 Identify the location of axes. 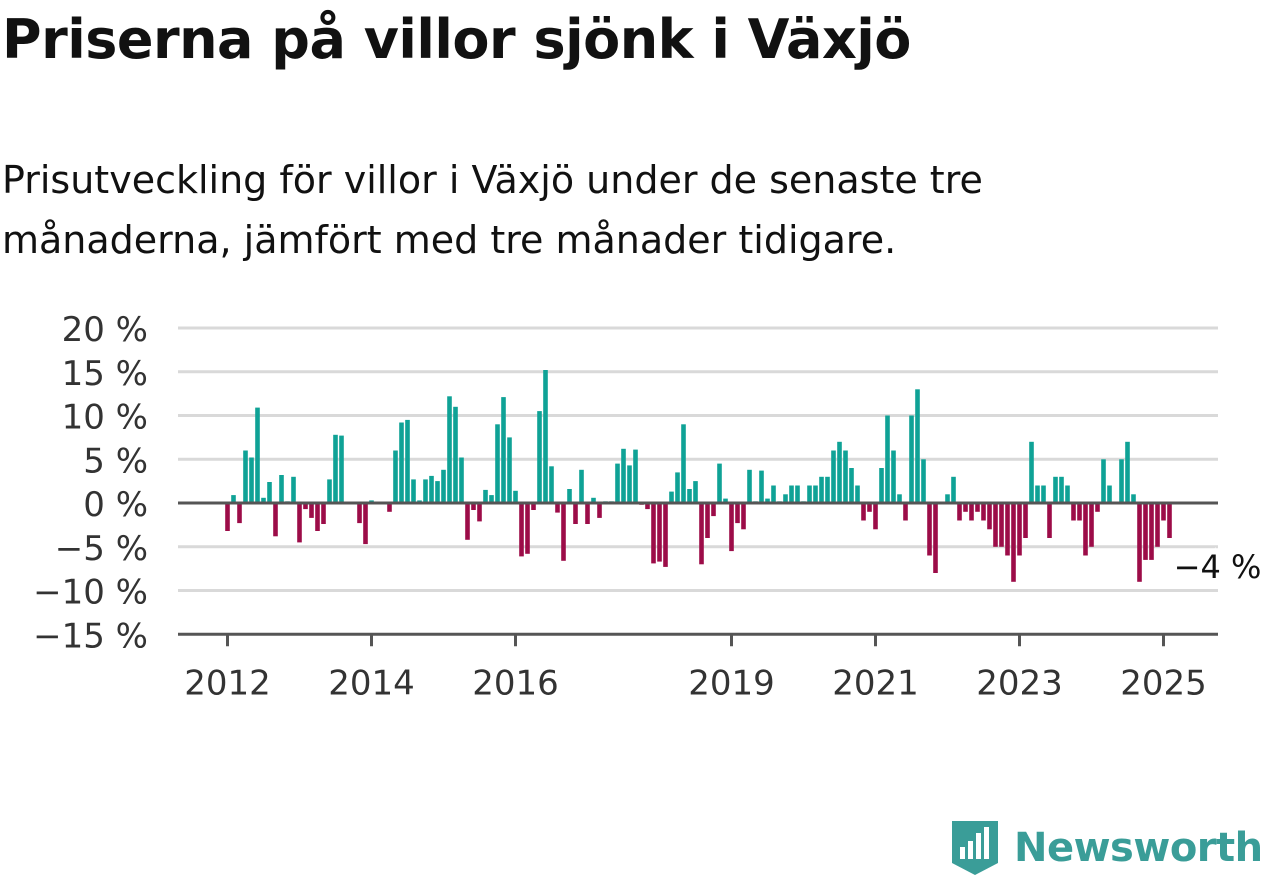
(698, 568).